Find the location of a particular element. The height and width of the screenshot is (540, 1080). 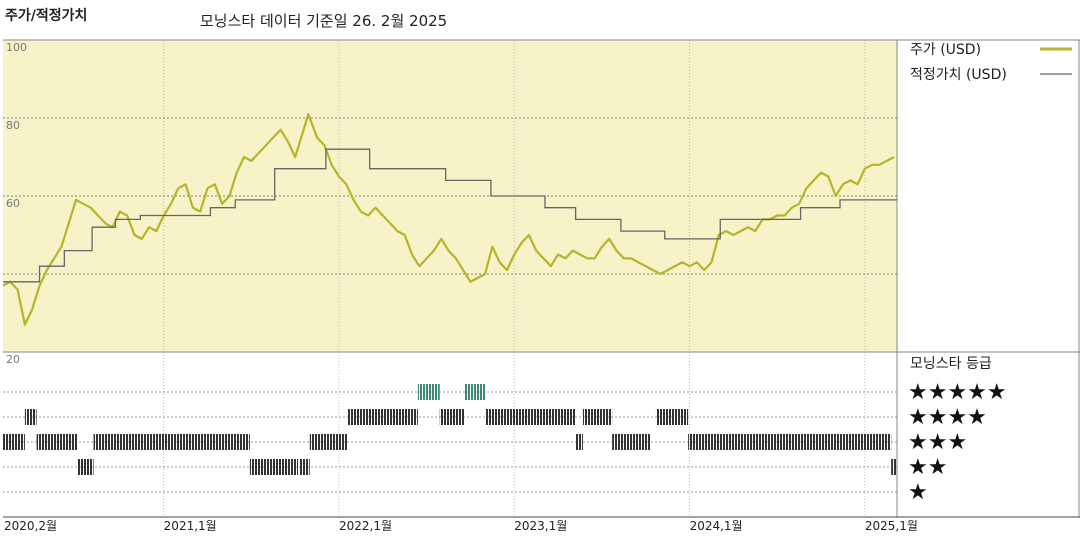

x-tick-label: 2022,1월 is located at coordinates (365, 526).